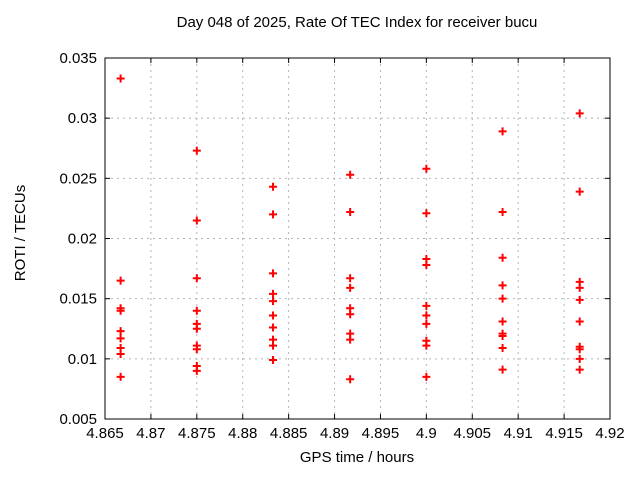  I want to click on x-tick-label: 4.88, so click(242, 433).